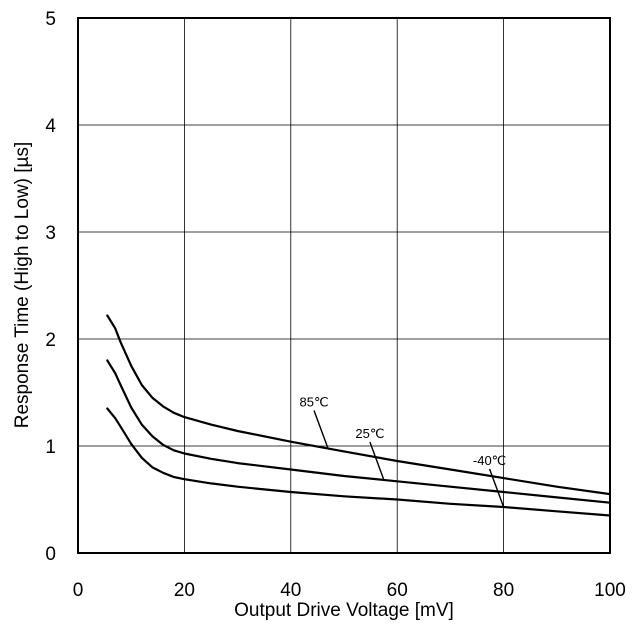 The image size is (639, 628). I want to click on x-tick-labels: 0 20 40 60 80 100, so click(349, 590).